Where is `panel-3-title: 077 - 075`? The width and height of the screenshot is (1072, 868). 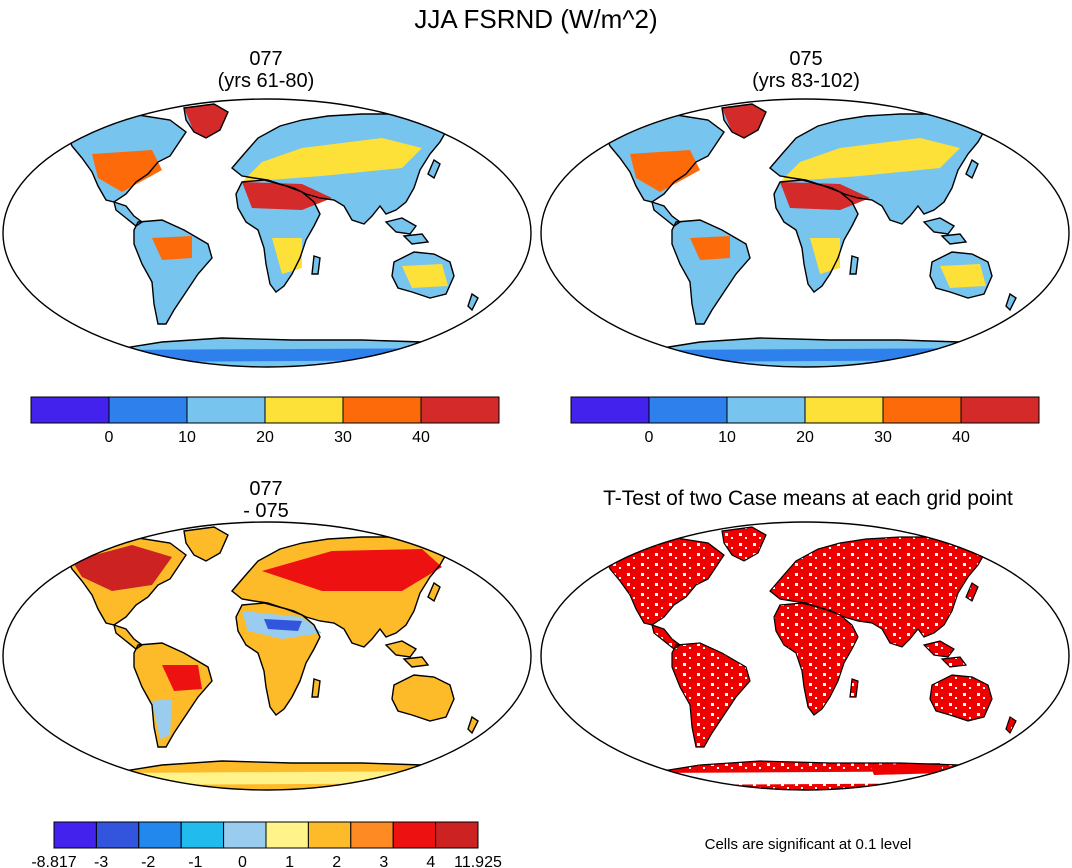 panel-3-title: 077 - 075 is located at coordinates (266, 500).